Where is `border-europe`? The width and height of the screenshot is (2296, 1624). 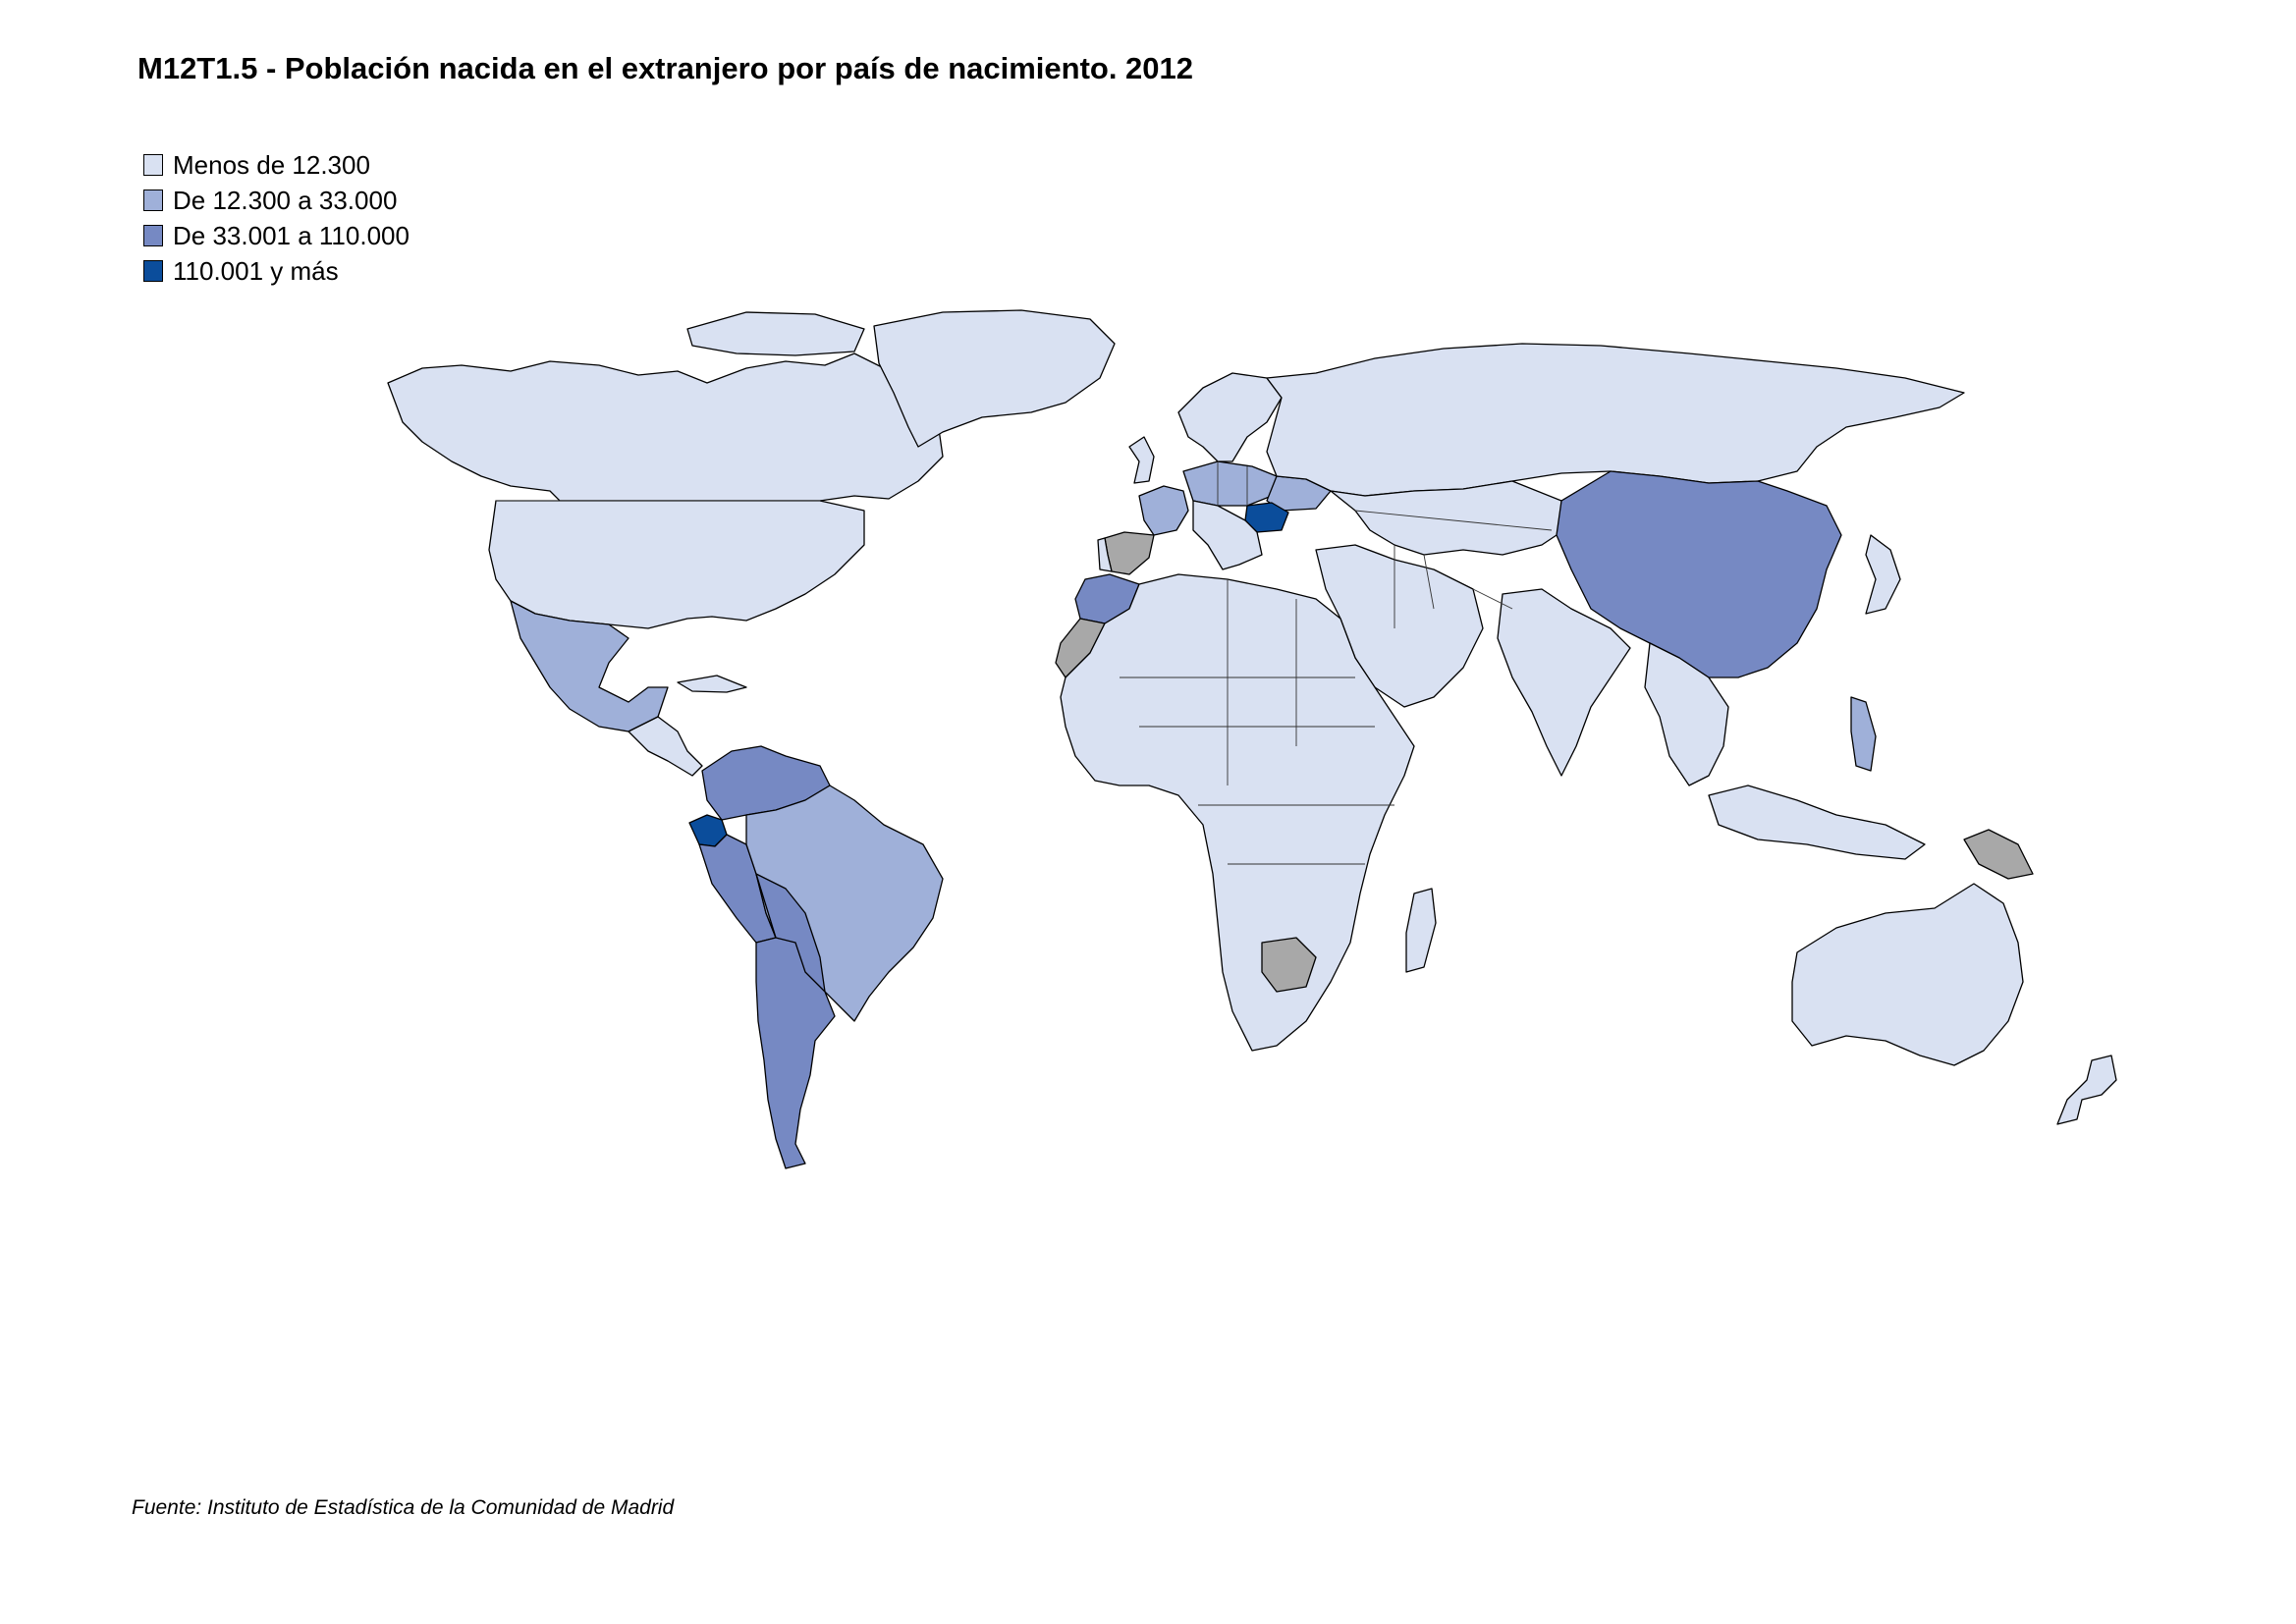
border-europe is located at coordinates (1232, 483).